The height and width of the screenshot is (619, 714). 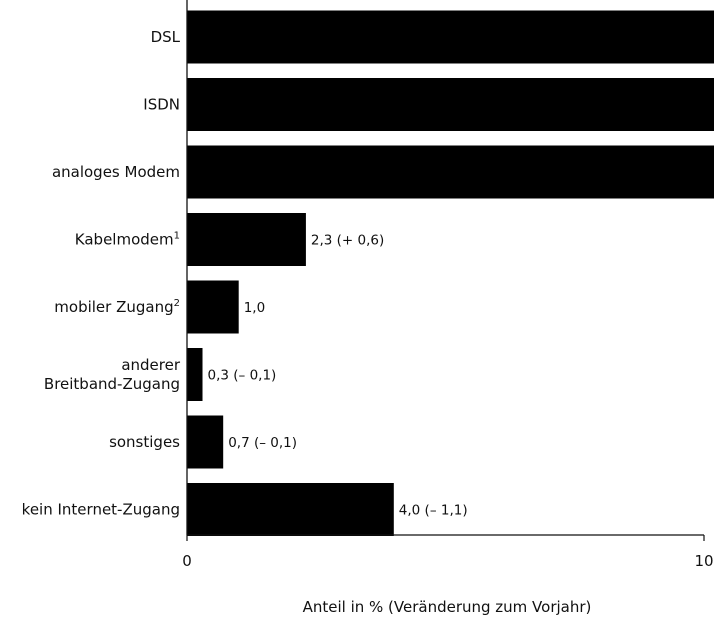 I want to click on category-label: anderer, so click(x=151, y=365).